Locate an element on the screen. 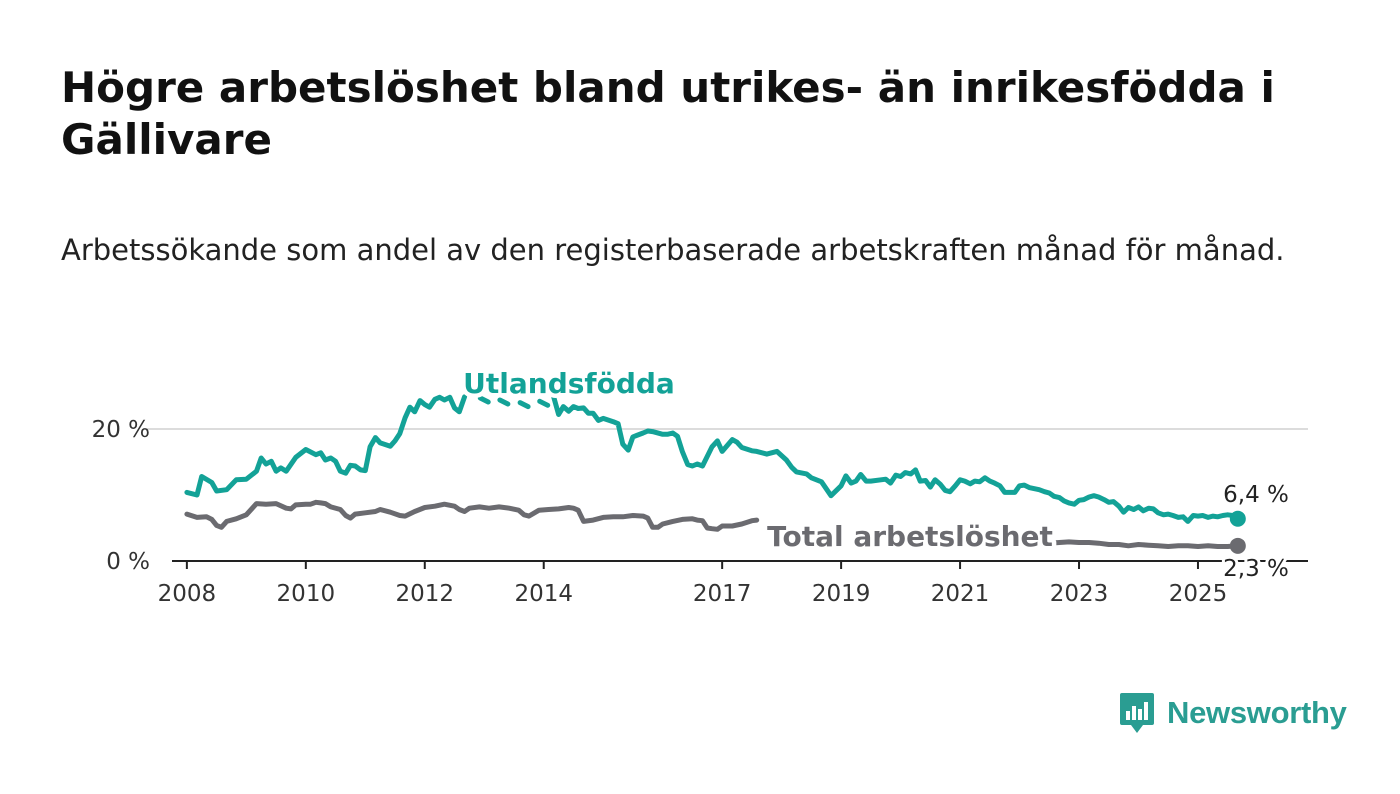 The width and height of the screenshot is (1400, 794). y-tick-label: 0 % is located at coordinates (128, 562).